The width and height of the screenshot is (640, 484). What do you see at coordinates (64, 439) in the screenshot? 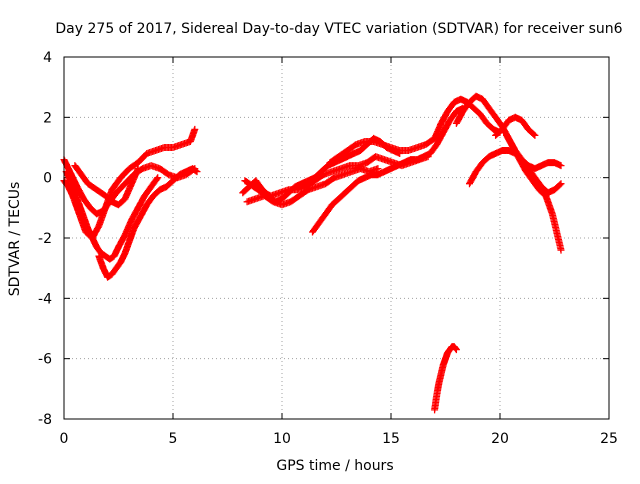
I see `x-tick-label: 0` at bounding box center [64, 439].